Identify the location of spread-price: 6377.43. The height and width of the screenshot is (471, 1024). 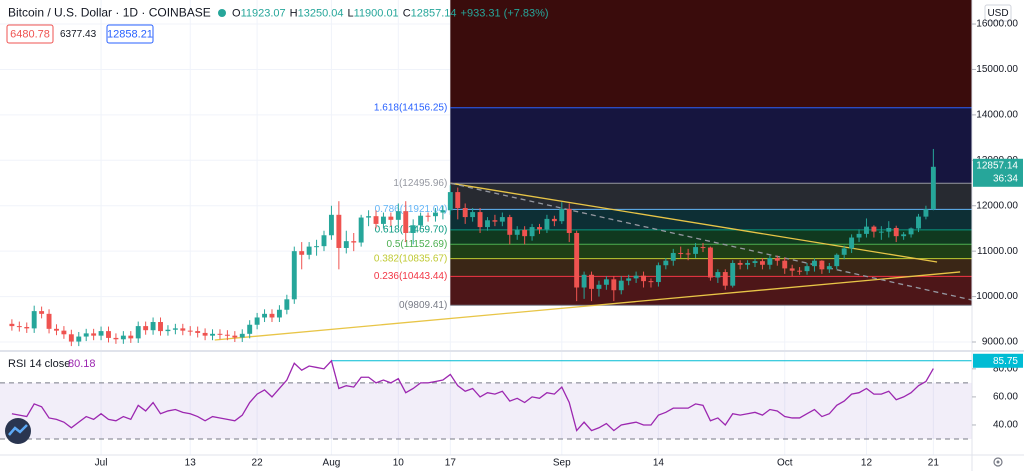
(78, 34).